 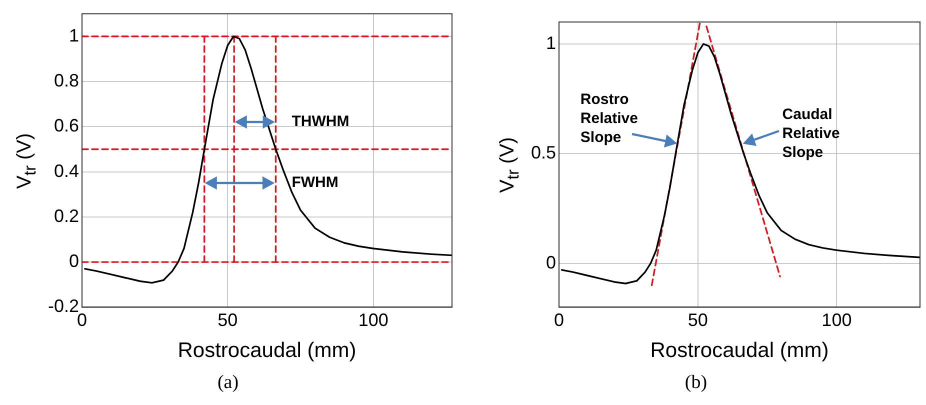 What do you see at coordinates (67, 170) in the screenshot?
I see `y-tick-label: 0.4` at bounding box center [67, 170].